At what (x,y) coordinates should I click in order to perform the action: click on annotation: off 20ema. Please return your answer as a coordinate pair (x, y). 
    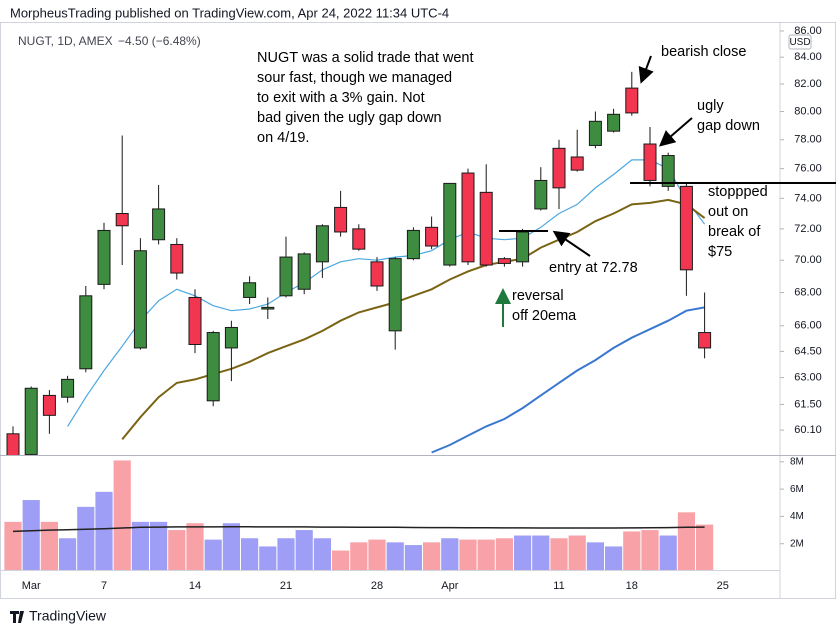
    Looking at the image, I should click on (544, 316).